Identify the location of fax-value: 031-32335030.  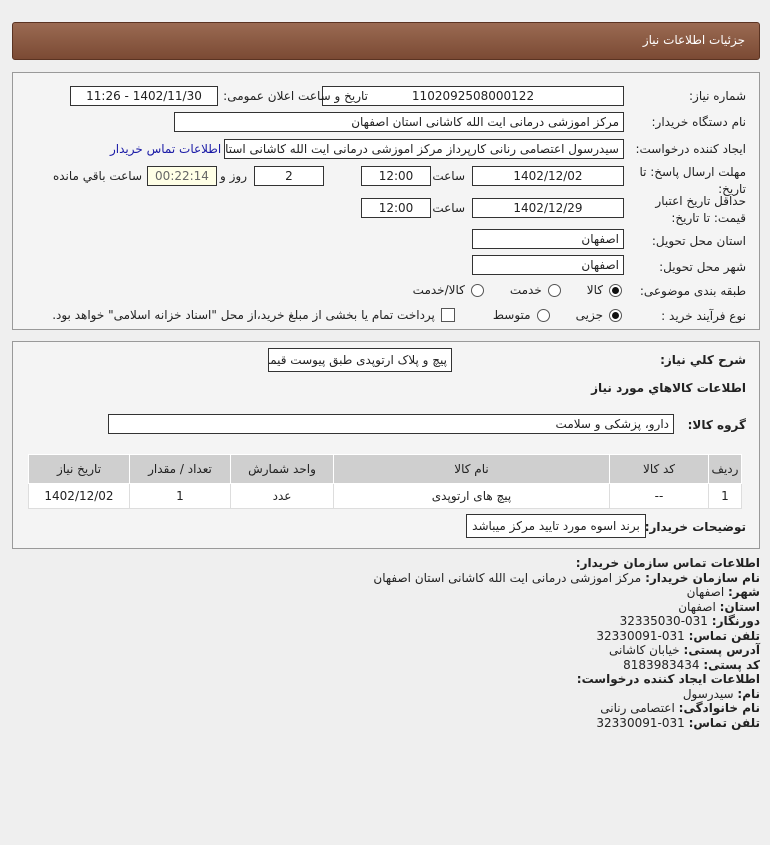
(663, 621).